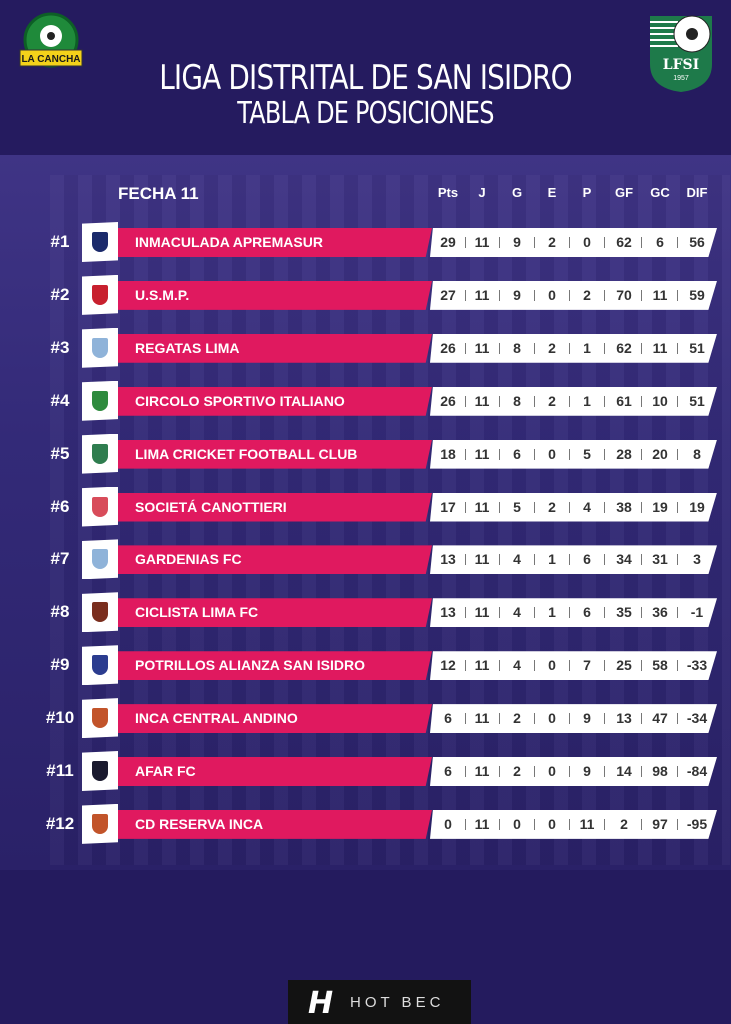 The width and height of the screenshot is (731, 1024). I want to click on stat-g: 0, so click(517, 823).